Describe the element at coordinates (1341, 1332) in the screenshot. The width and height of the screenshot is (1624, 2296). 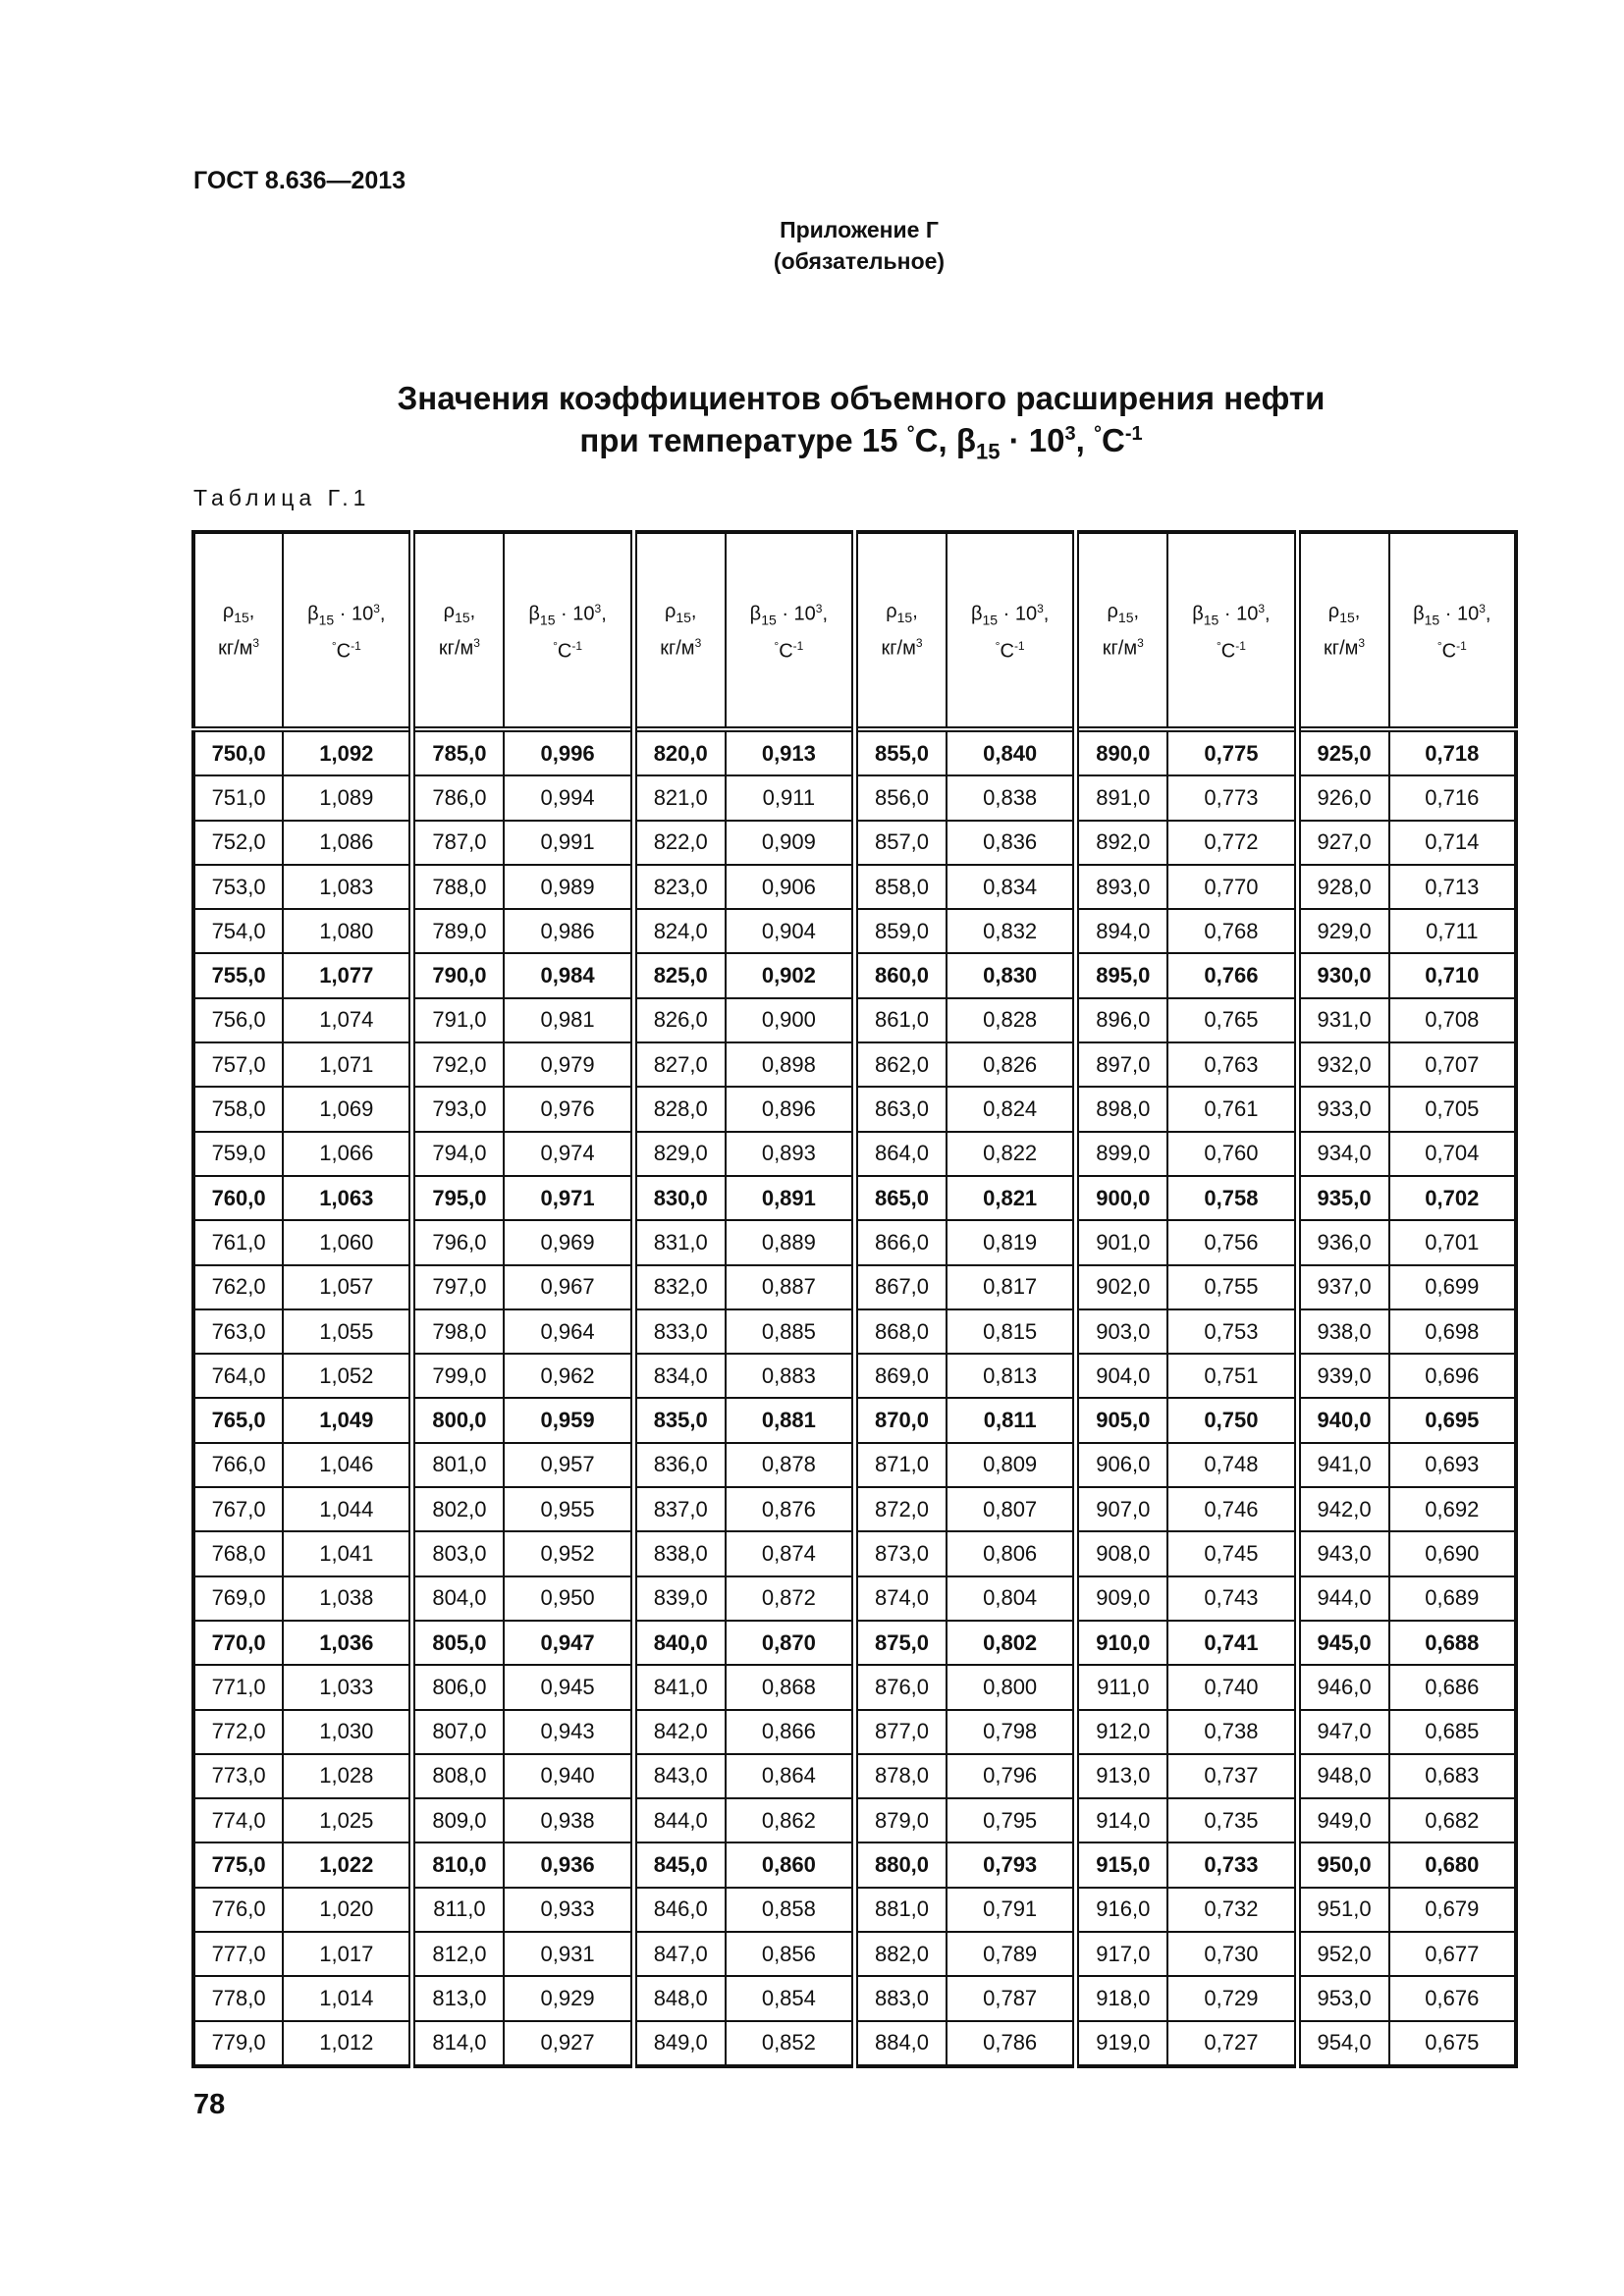
I see `density-cell: 938,0` at that location.